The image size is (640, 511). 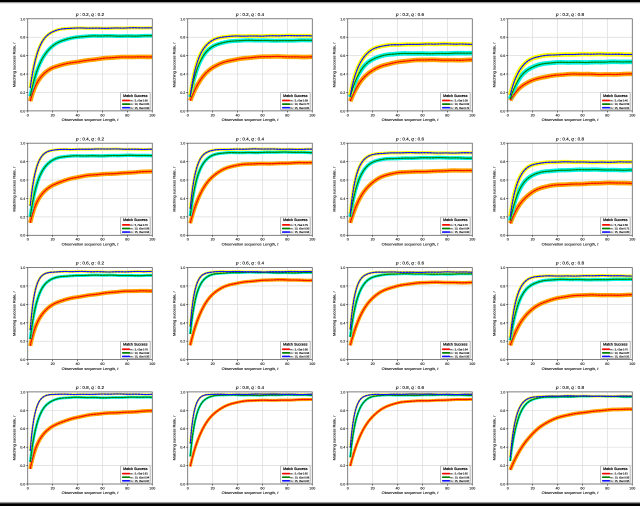 I want to click on svg-text: m : 10, rSat 0.77, so click(x=299, y=104).